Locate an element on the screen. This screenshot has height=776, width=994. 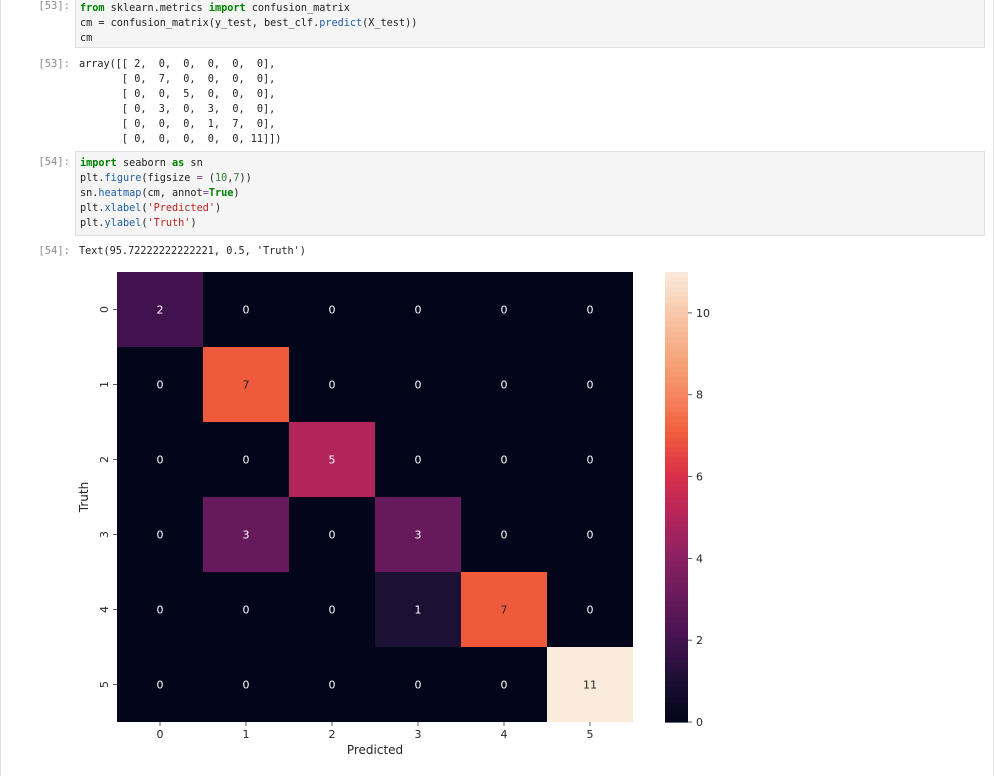
function-name: heatmap is located at coordinates (120, 193).